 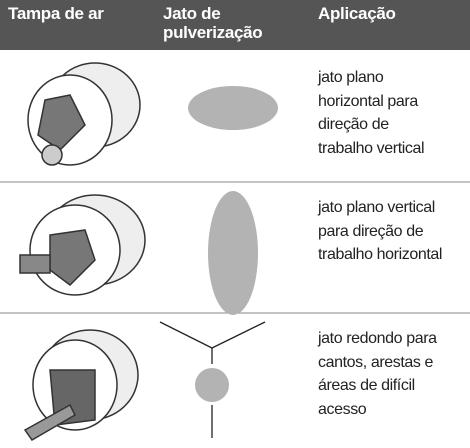 I want to click on round-jet-lines, so click(x=212, y=379).